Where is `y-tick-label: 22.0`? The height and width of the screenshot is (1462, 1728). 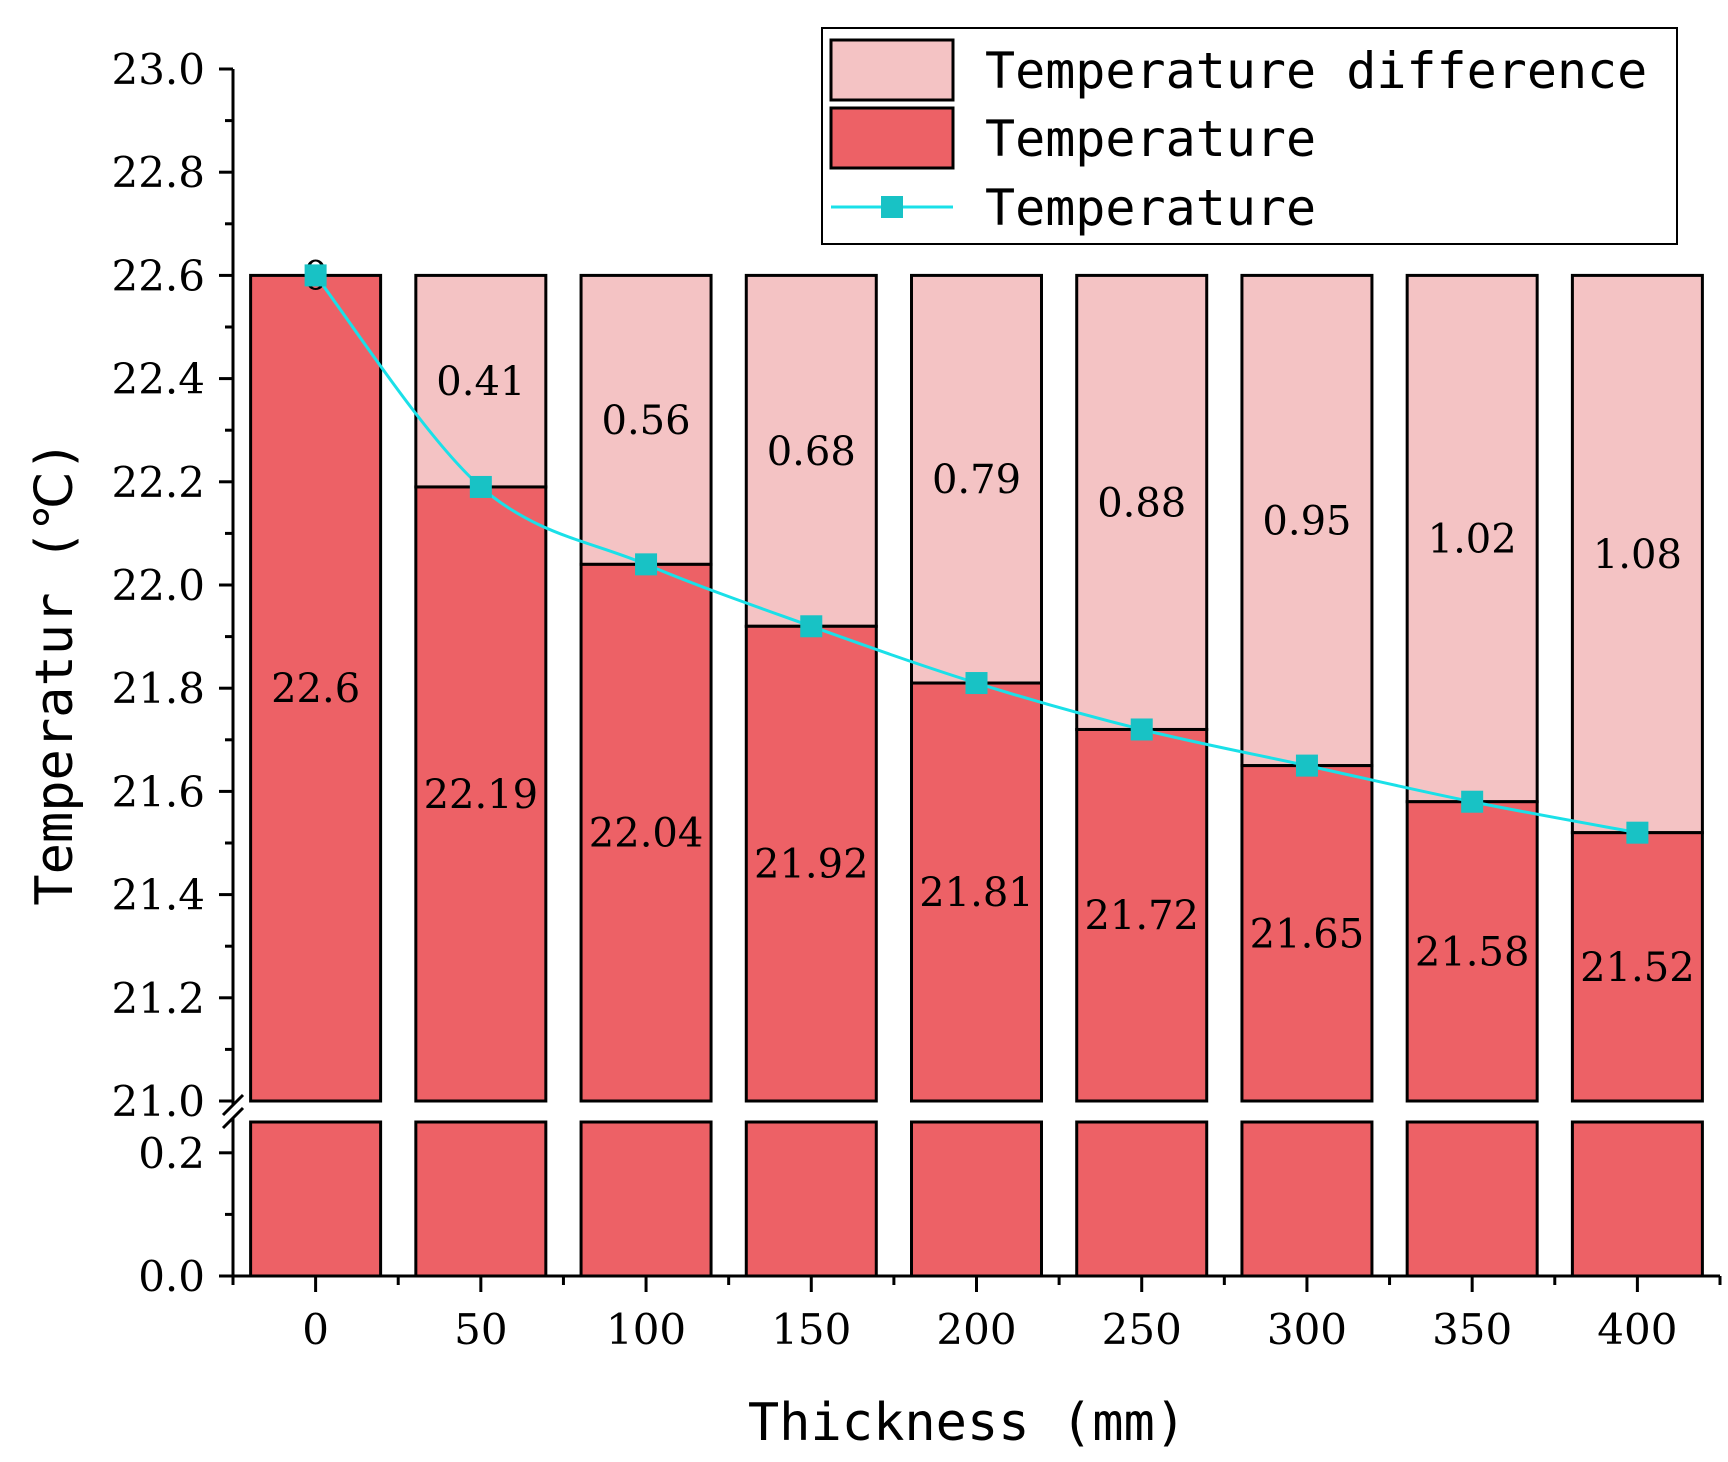 y-tick-label: 22.0 is located at coordinates (158, 585).